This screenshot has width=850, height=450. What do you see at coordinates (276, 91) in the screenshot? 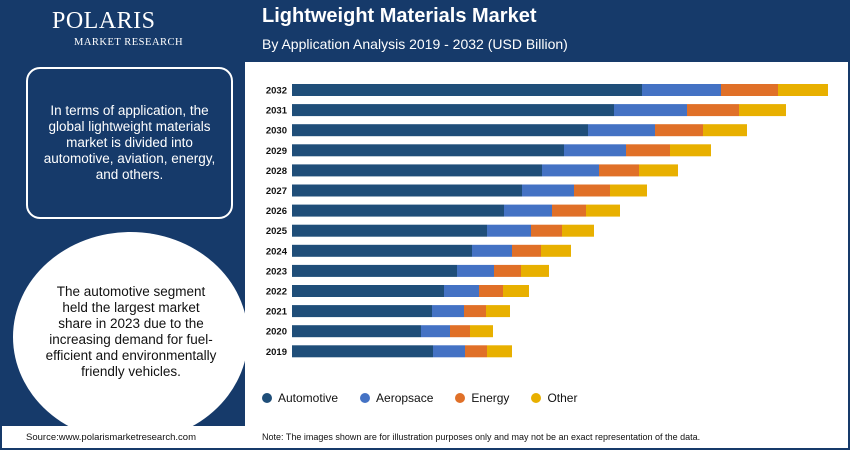
I see `y-tick-label: 2032` at bounding box center [276, 91].